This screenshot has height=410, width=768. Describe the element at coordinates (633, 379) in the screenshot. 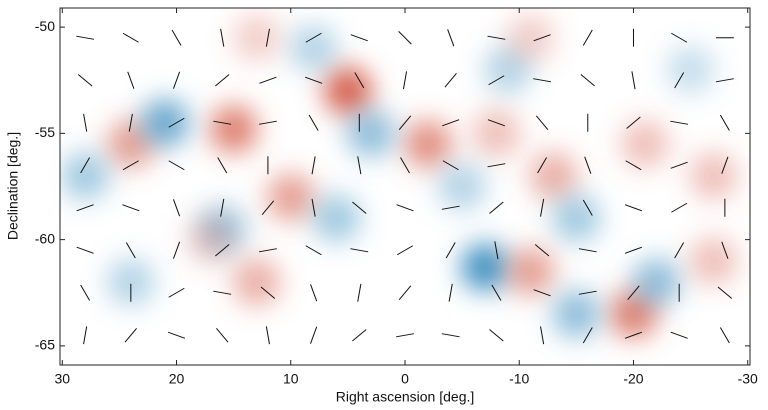

I see `x-tick-label: -20` at that location.